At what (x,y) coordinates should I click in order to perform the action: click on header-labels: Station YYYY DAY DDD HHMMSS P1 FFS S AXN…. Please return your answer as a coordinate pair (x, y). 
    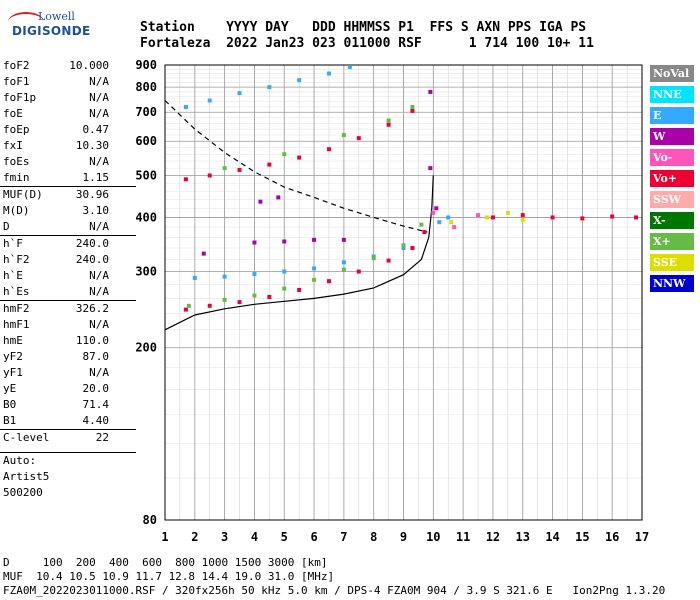
    Looking at the image, I should click on (363, 27).